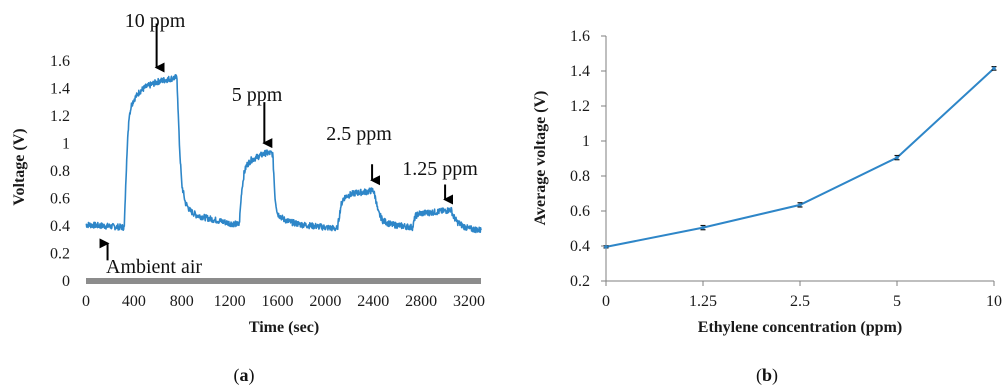 This screenshot has height=387, width=1008. I want to click on panel-a-y-tick-label: 0.2, so click(60, 254).